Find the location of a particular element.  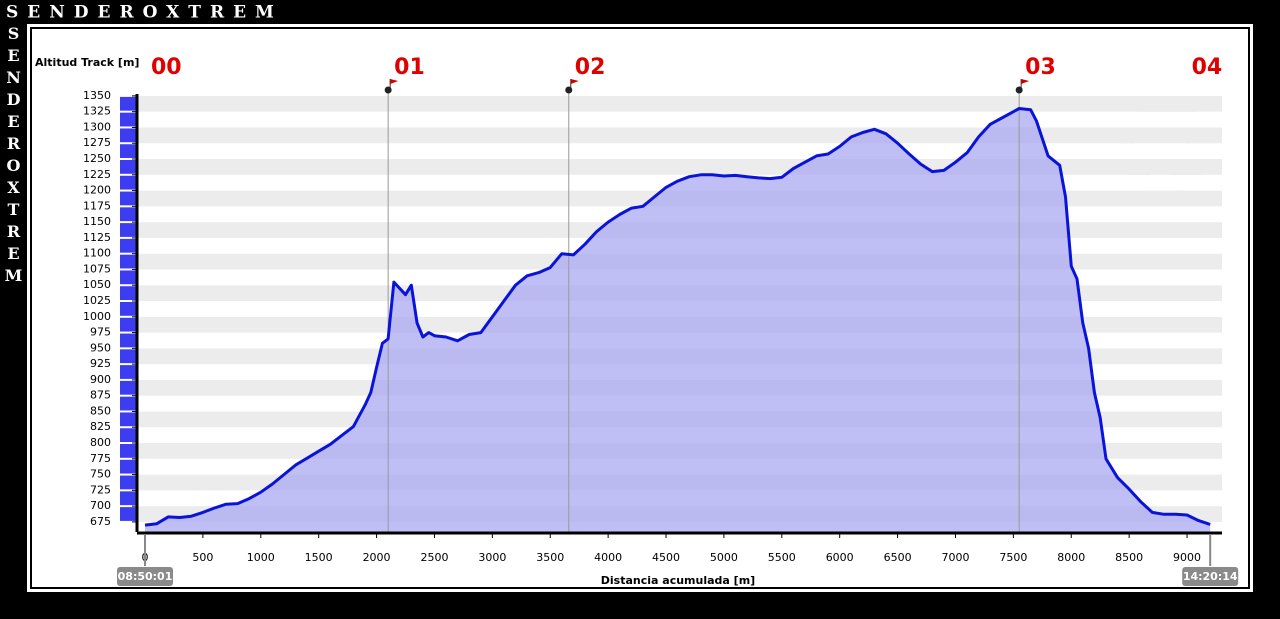

y-tick-label: 1325 is located at coordinates (97, 111).